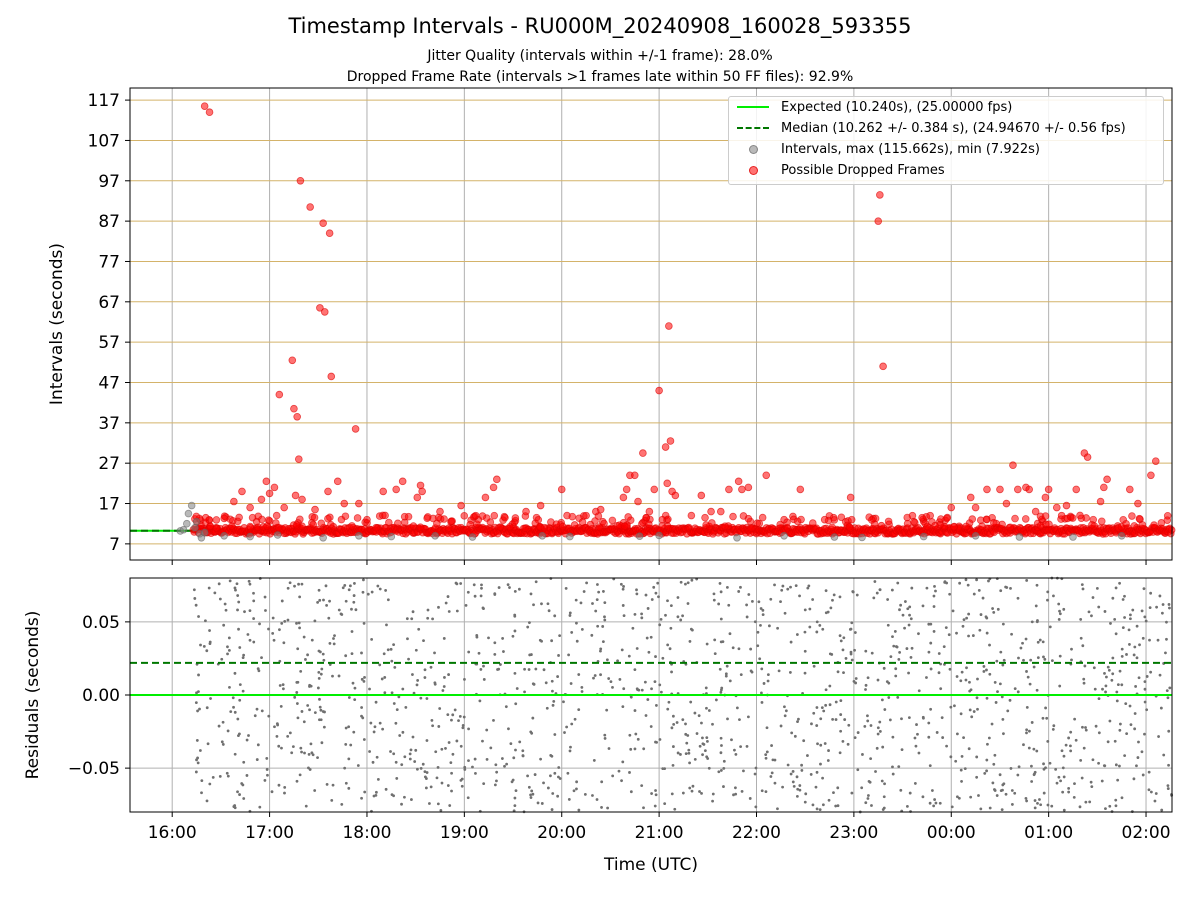 This screenshot has height=900, width=1200. What do you see at coordinates (114, 545) in the screenshot?
I see `intervals-y-tick-label: 7` at bounding box center [114, 545].